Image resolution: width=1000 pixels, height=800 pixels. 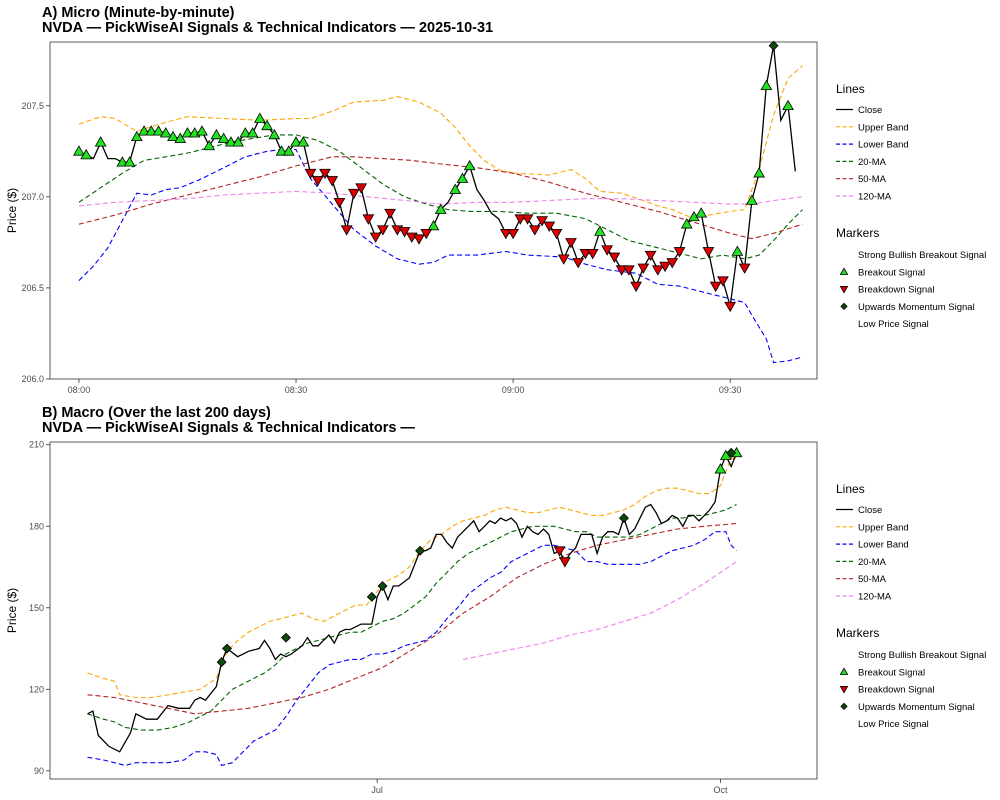 What do you see at coordinates (138, 13) in the screenshot?
I see `chart-title: A) Micro (Minute-by-minute)` at bounding box center [138, 13].